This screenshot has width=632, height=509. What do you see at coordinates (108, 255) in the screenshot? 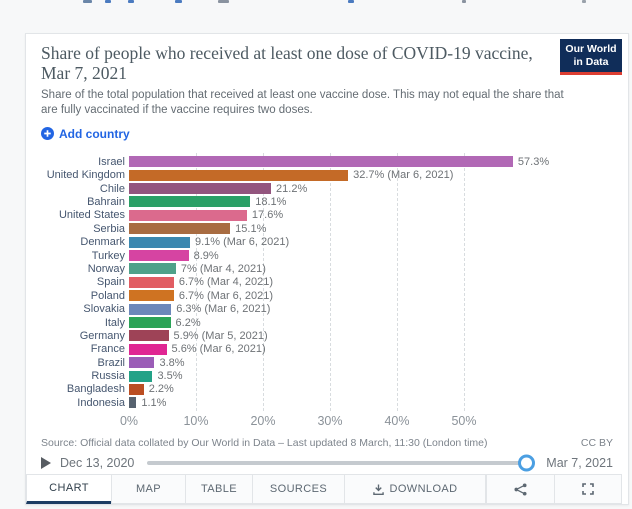
I see `country-label: Turkey` at bounding box center [108, 255].